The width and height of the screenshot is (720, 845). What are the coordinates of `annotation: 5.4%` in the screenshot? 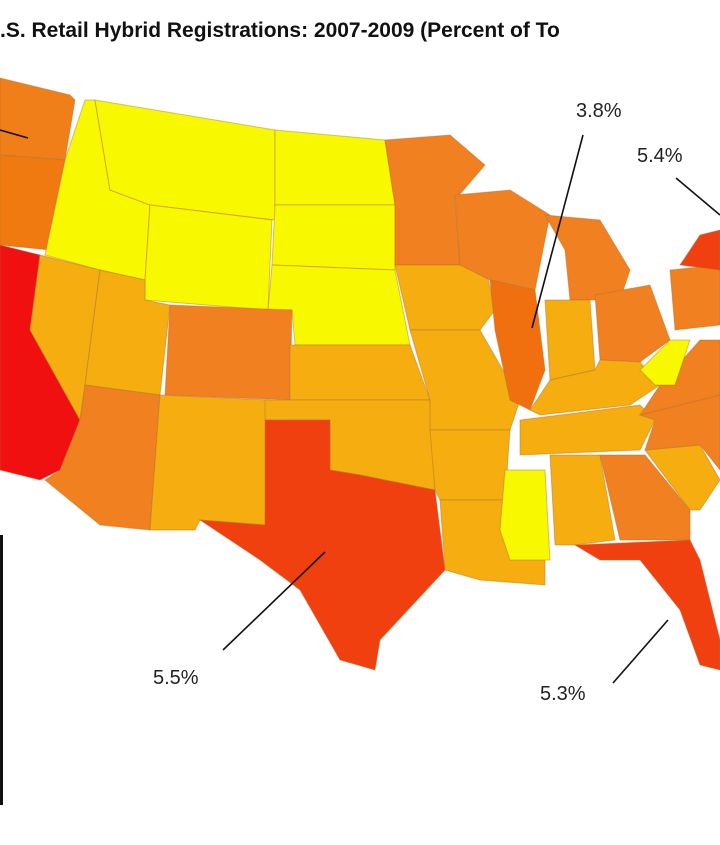 It's located at (660, 156).